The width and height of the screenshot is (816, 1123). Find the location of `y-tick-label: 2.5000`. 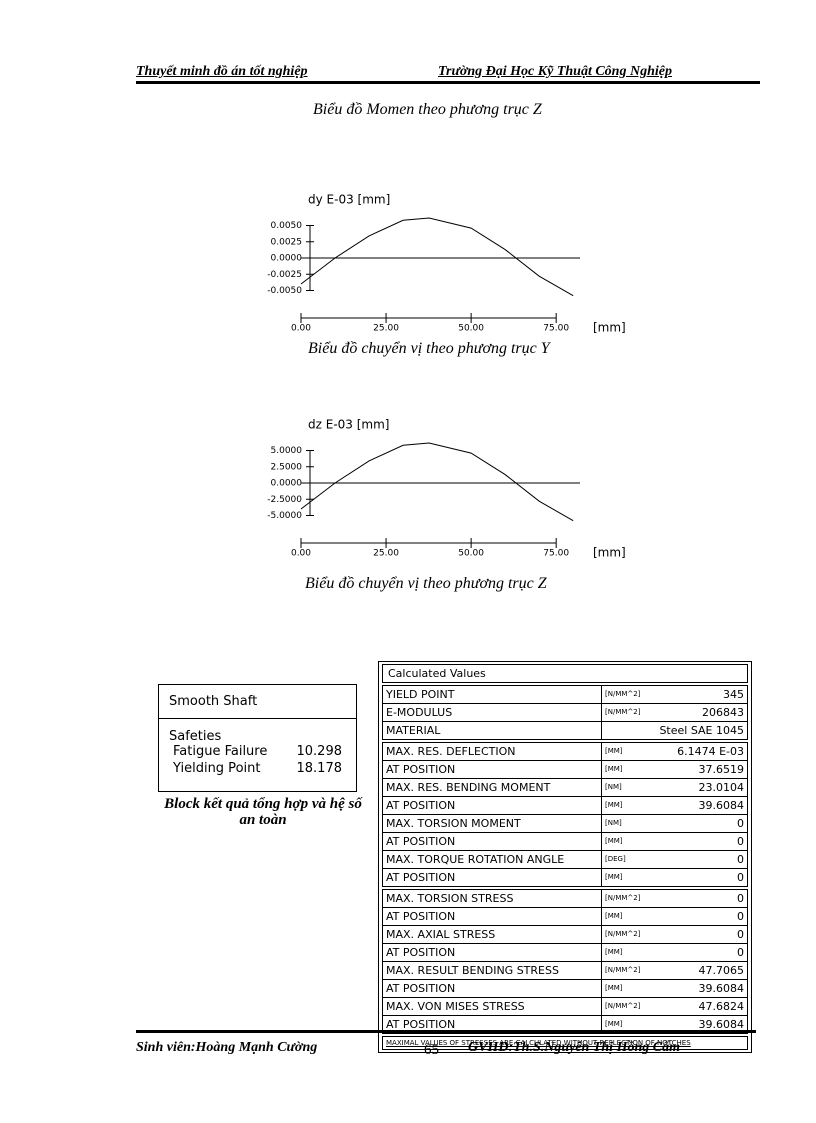

y-tick-label: 2.5000 is located at coordinates (287, 467).